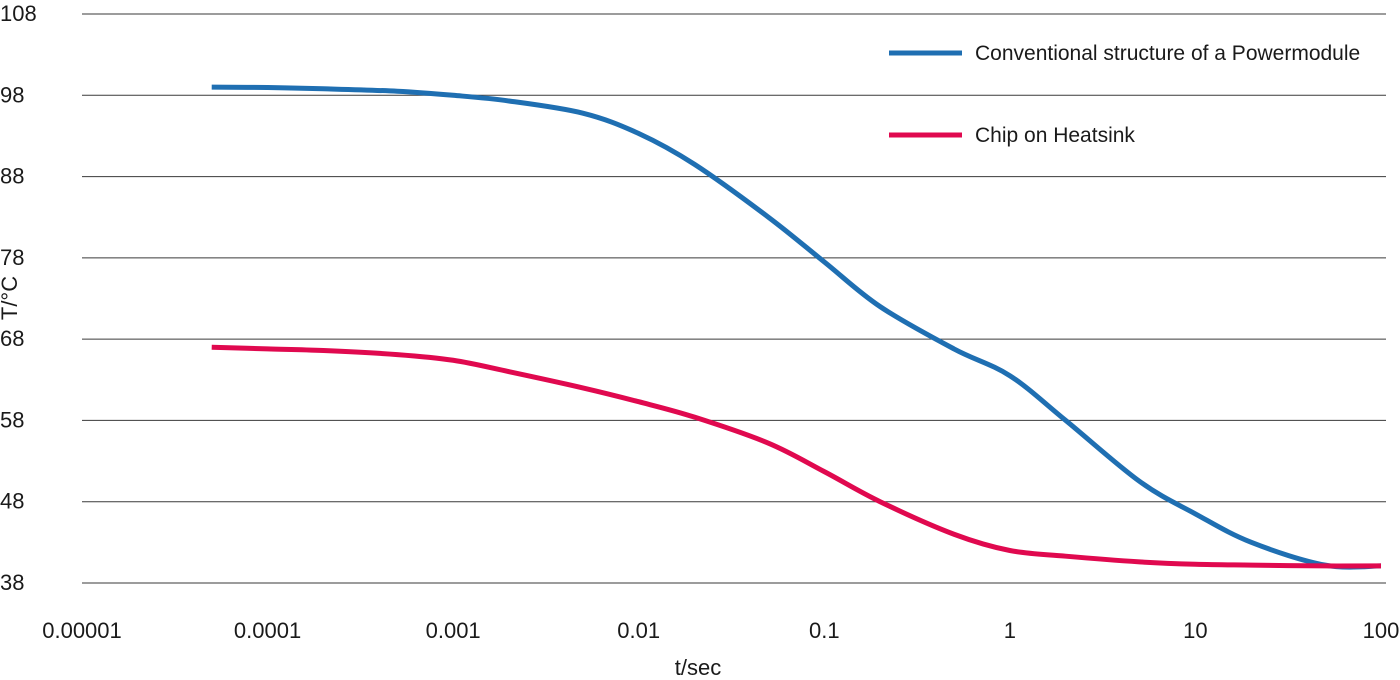  What do you see at coordinates (82, 630) in the screenshot?
I see `x-tick-label: 0.00001` at bounding box center [82, 630].